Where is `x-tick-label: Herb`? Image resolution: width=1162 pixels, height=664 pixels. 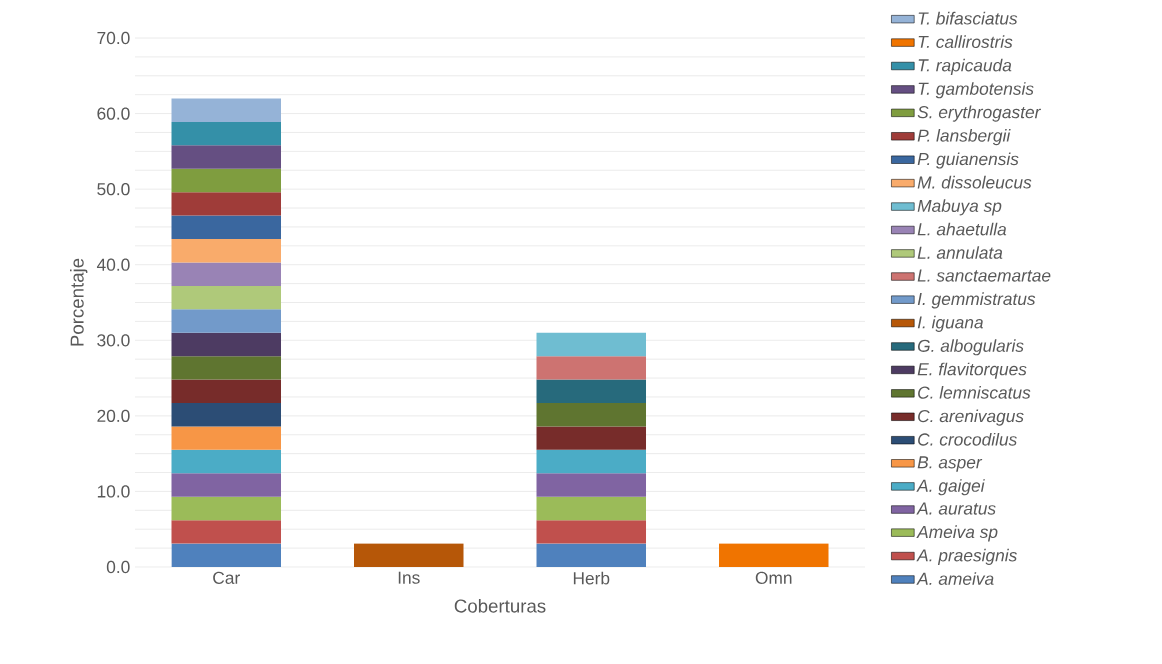
x-tick-label: Herb is located at coordinates (591, 578).